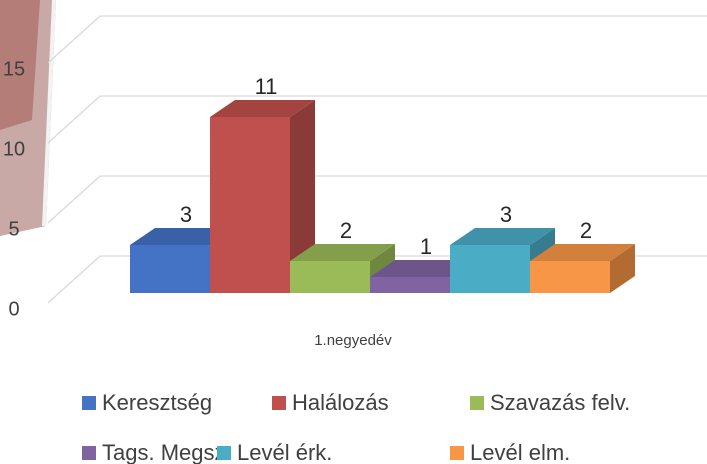 The image size is (707, 464). Describe the element at coordinates (157, 402) in the screenshot. I see `legend-label: Keresztség` at that location.